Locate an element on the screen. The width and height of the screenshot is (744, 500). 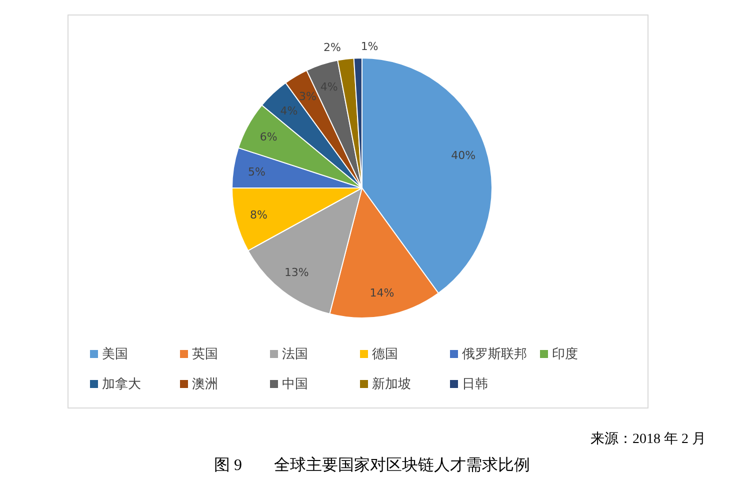
legend-label: 德国 is located at coordinates (385, 354).